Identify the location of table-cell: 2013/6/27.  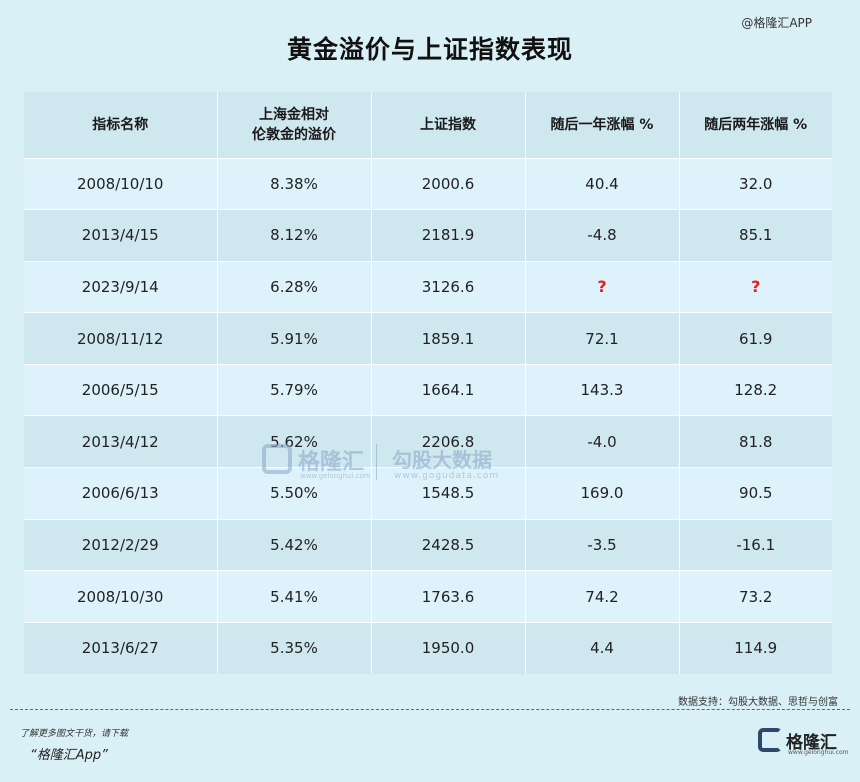
(121, 647).